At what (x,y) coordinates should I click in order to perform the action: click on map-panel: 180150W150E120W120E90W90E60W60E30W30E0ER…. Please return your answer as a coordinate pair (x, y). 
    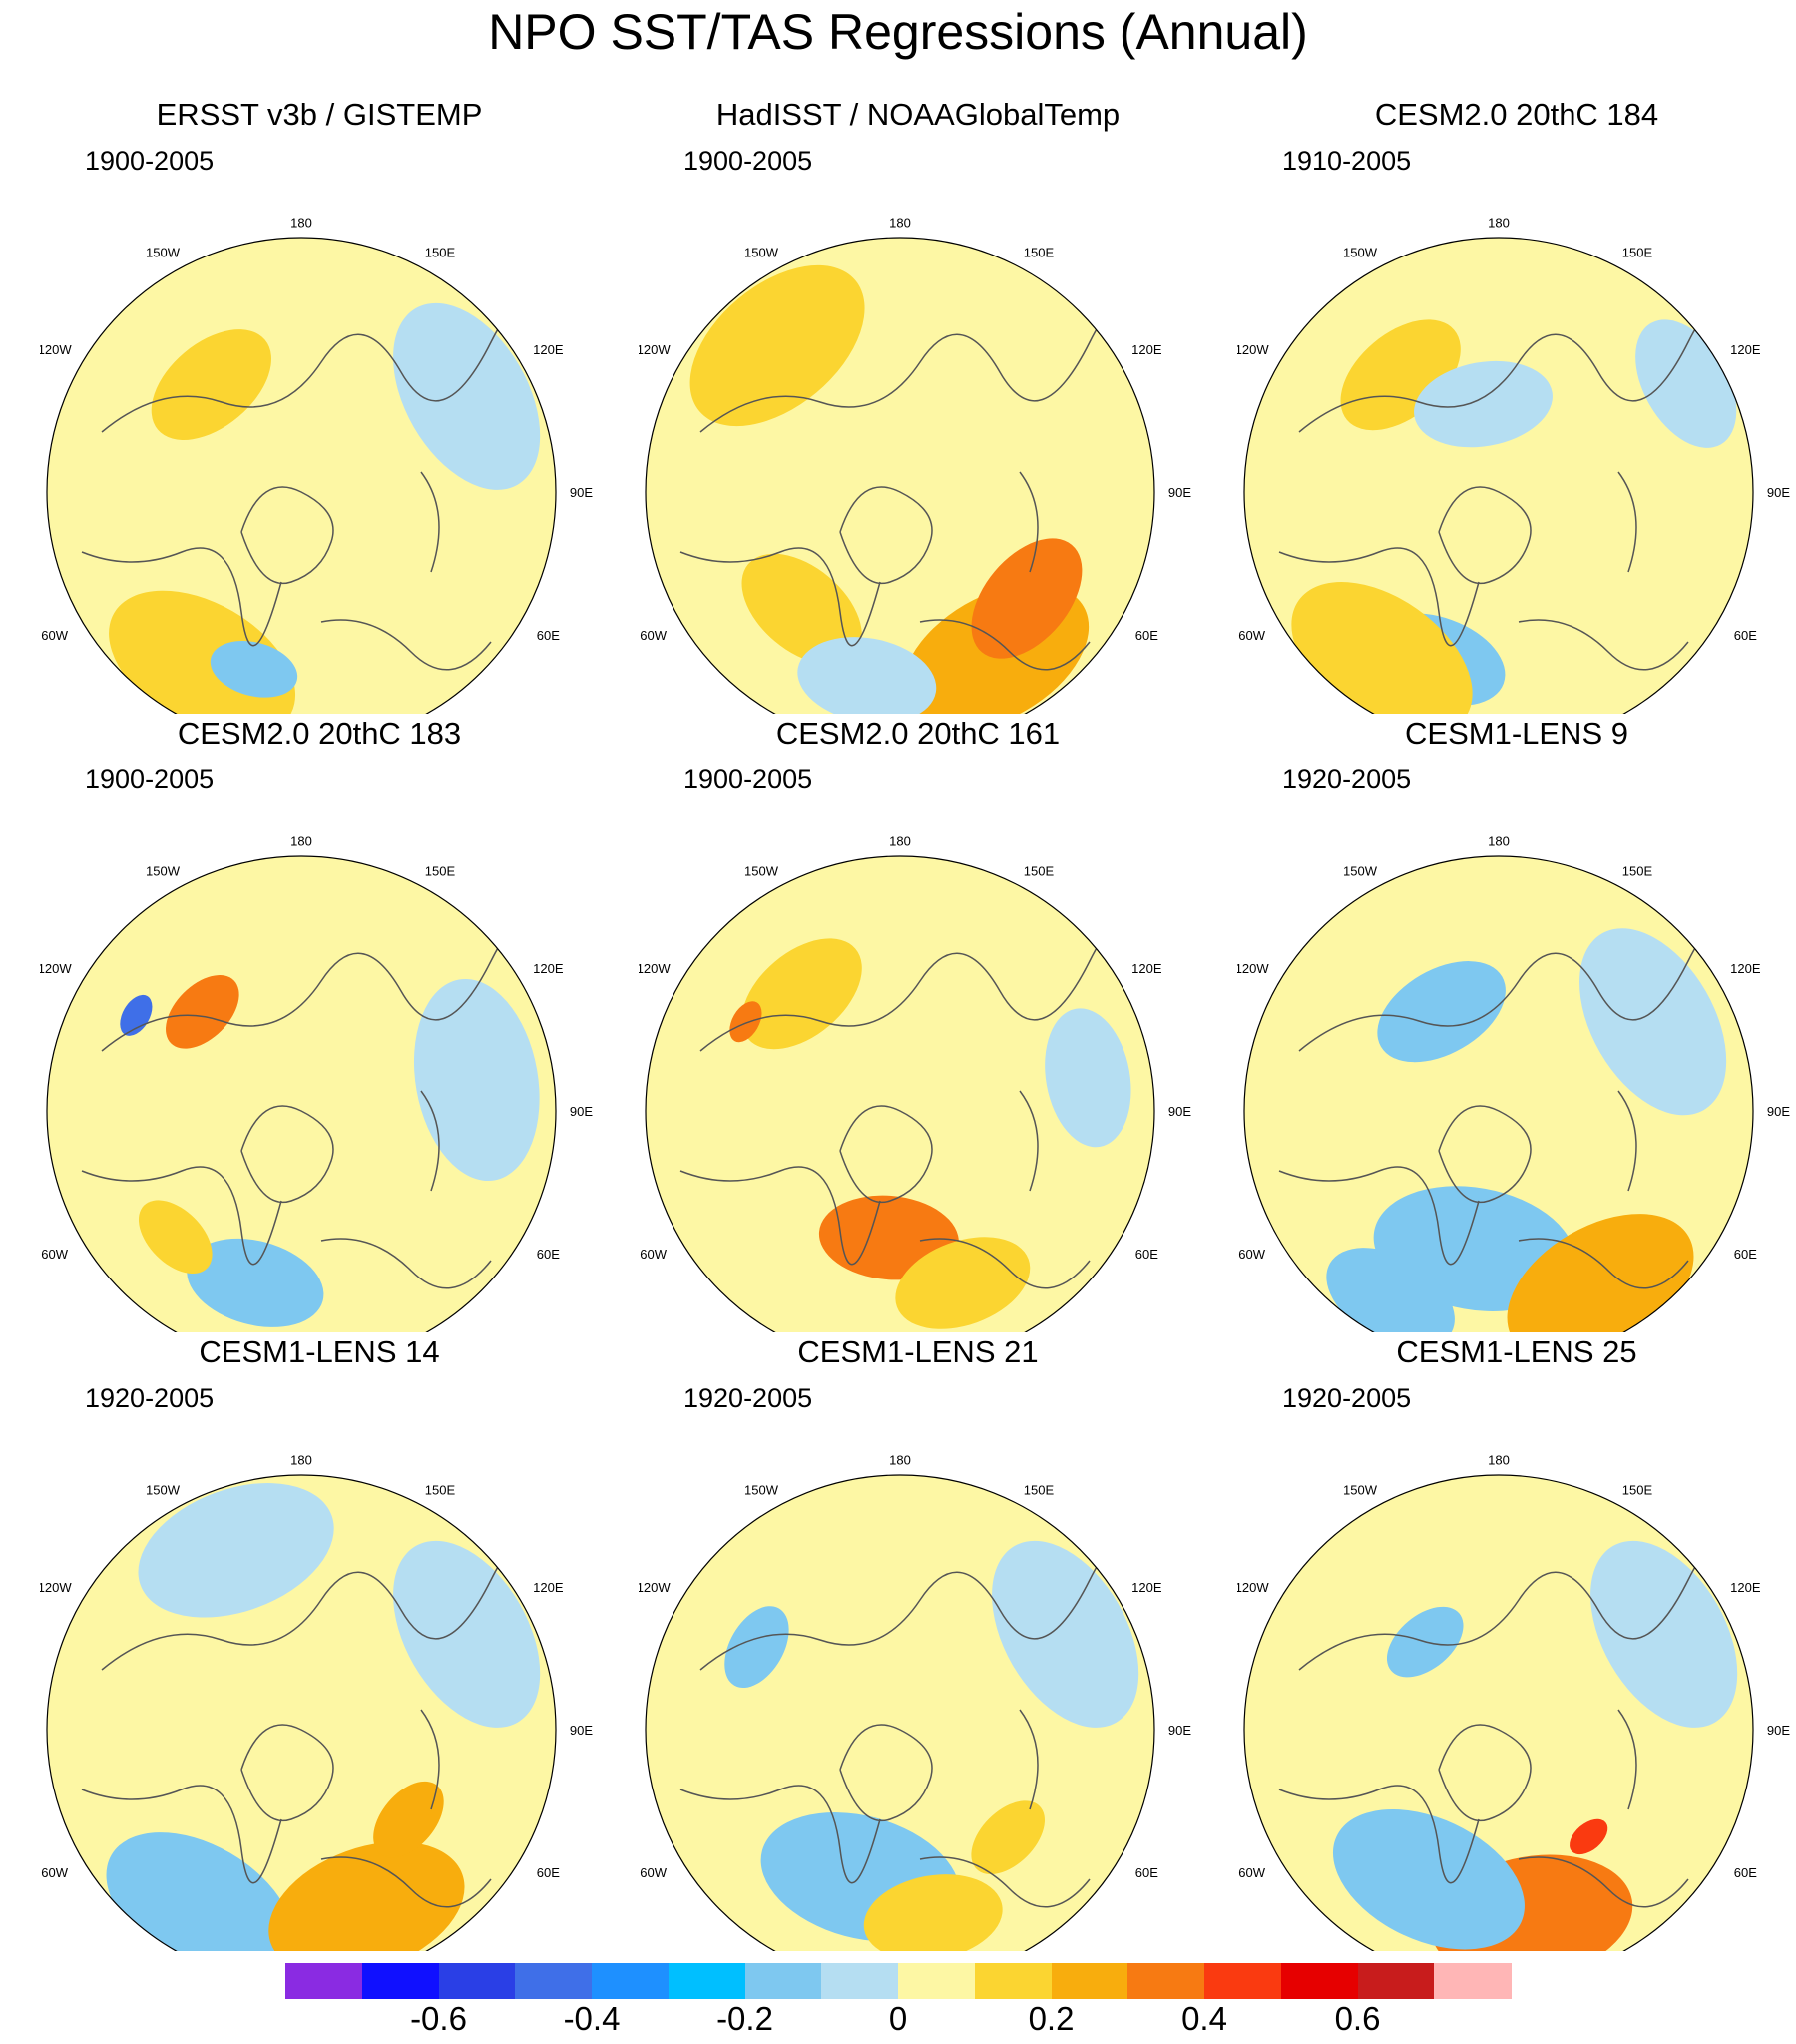
    Looking at the image, I should click on (319, 404).